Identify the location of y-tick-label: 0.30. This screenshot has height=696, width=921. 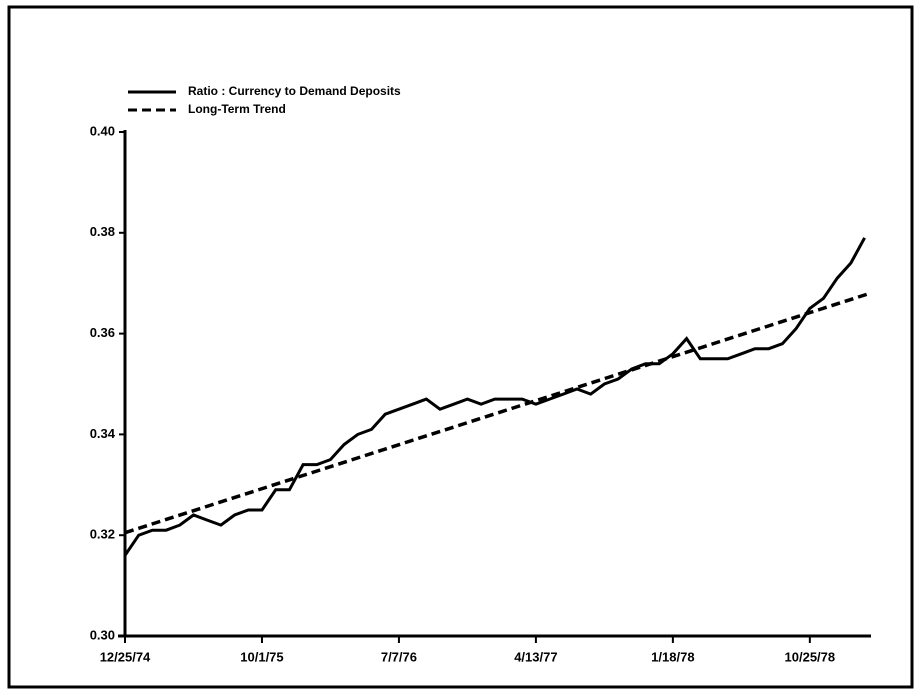
(102, 634).